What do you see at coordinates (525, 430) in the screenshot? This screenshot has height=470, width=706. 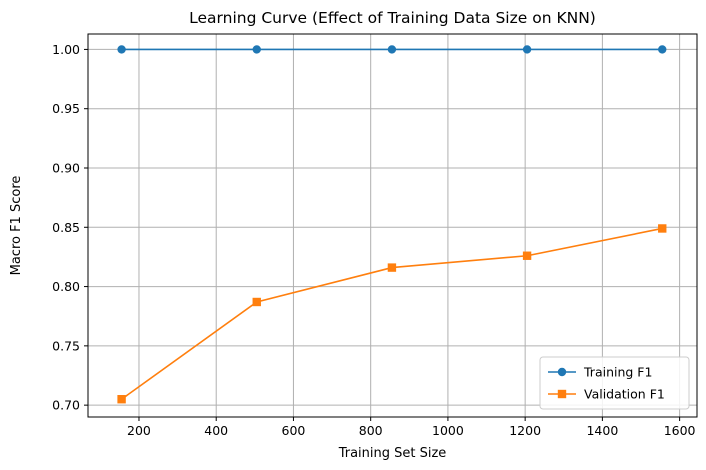 I see `x-tick-label: 1200` at bounding box center [525, 430].